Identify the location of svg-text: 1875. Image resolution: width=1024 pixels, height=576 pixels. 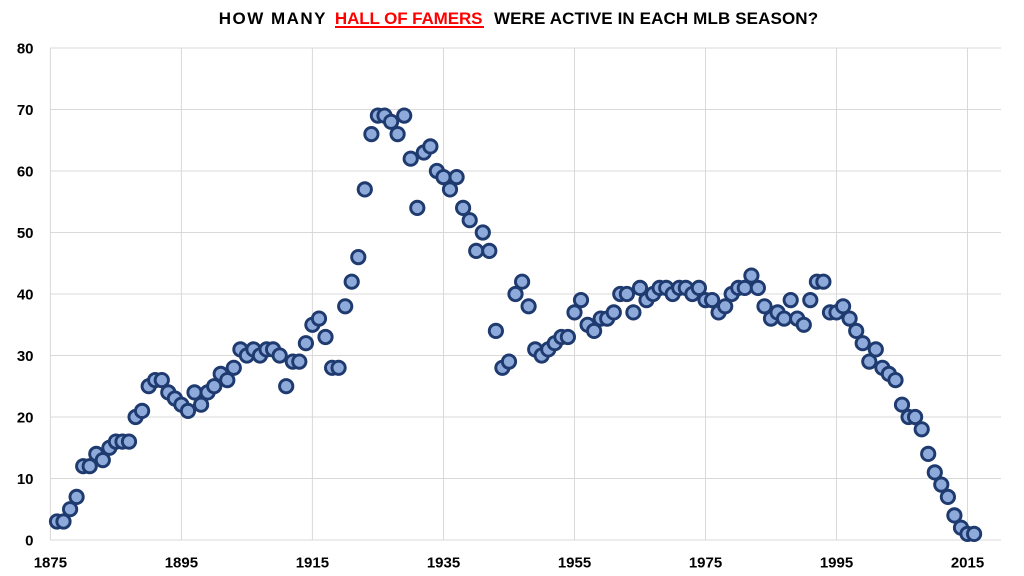
(50, 563).